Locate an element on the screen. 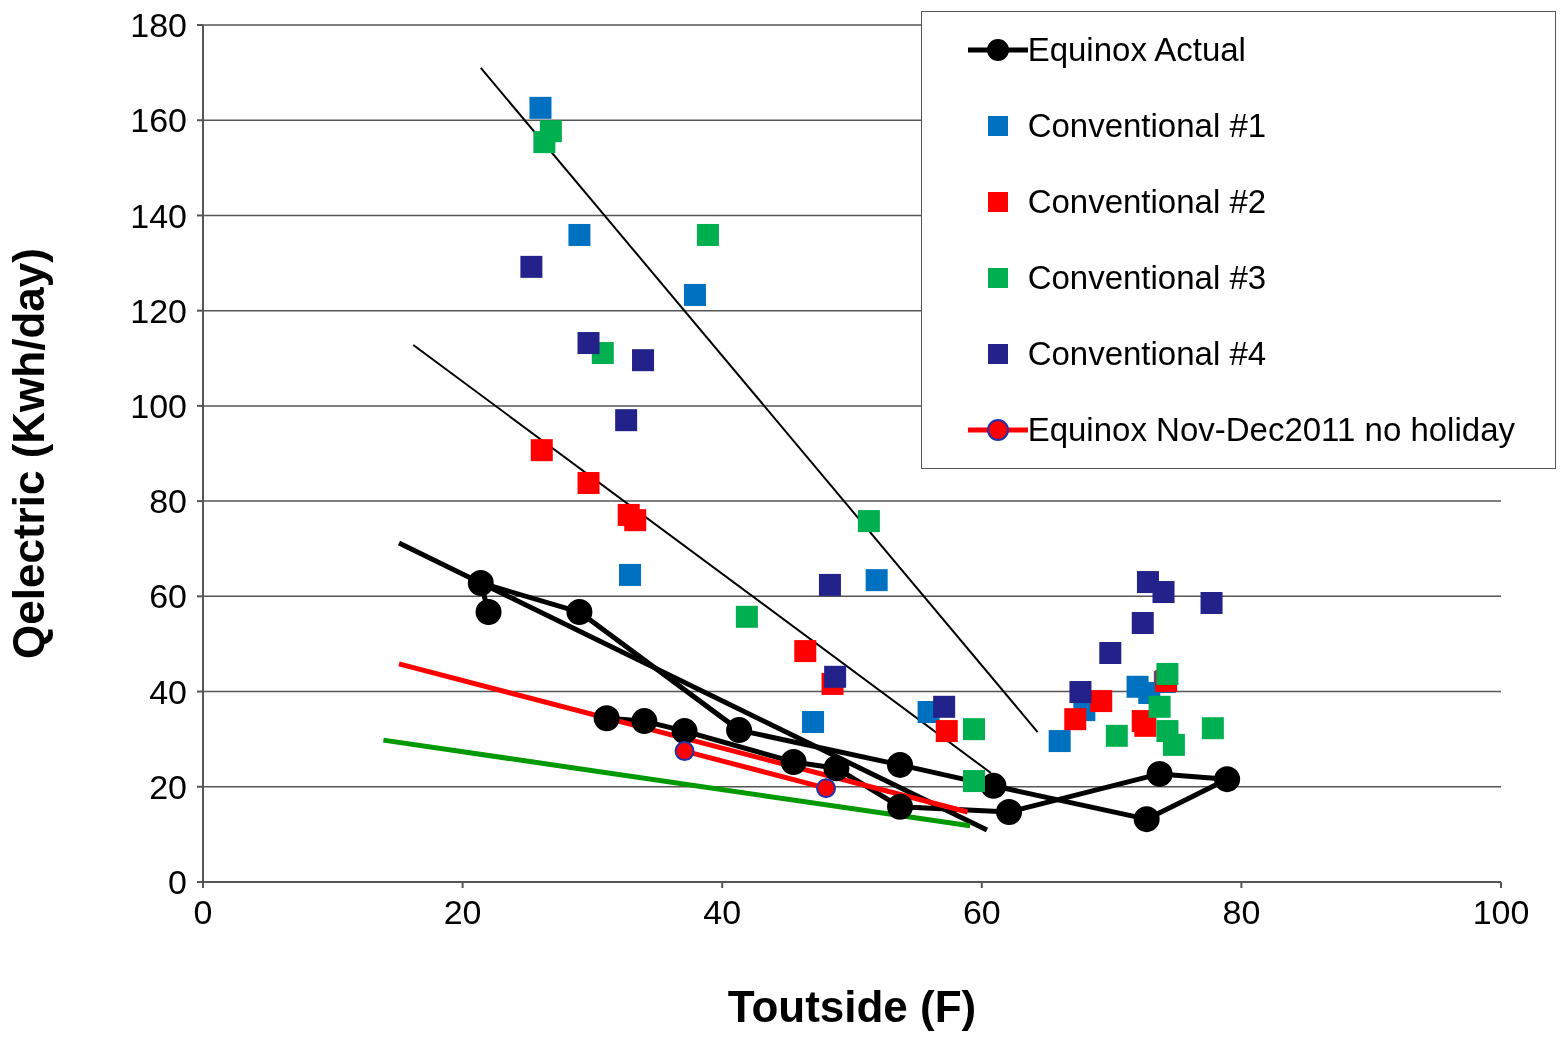  legend-label: Conventional #4 is located at coordinates (1147, 354).